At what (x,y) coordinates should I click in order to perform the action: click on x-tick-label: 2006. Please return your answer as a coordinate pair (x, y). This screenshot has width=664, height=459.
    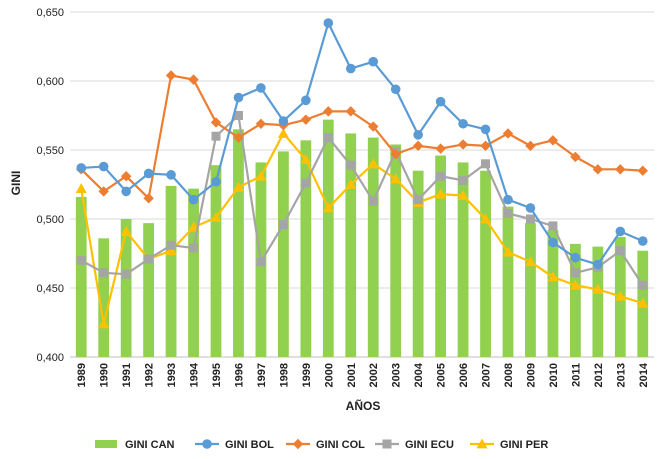
    Looking at the image, I should click on (464, 375).